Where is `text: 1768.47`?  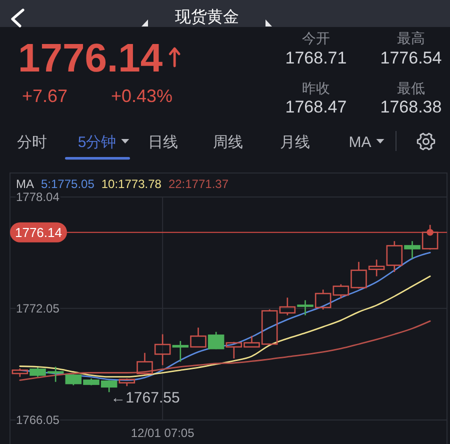 text: 1768.47 is located at coordinates (316, 107).